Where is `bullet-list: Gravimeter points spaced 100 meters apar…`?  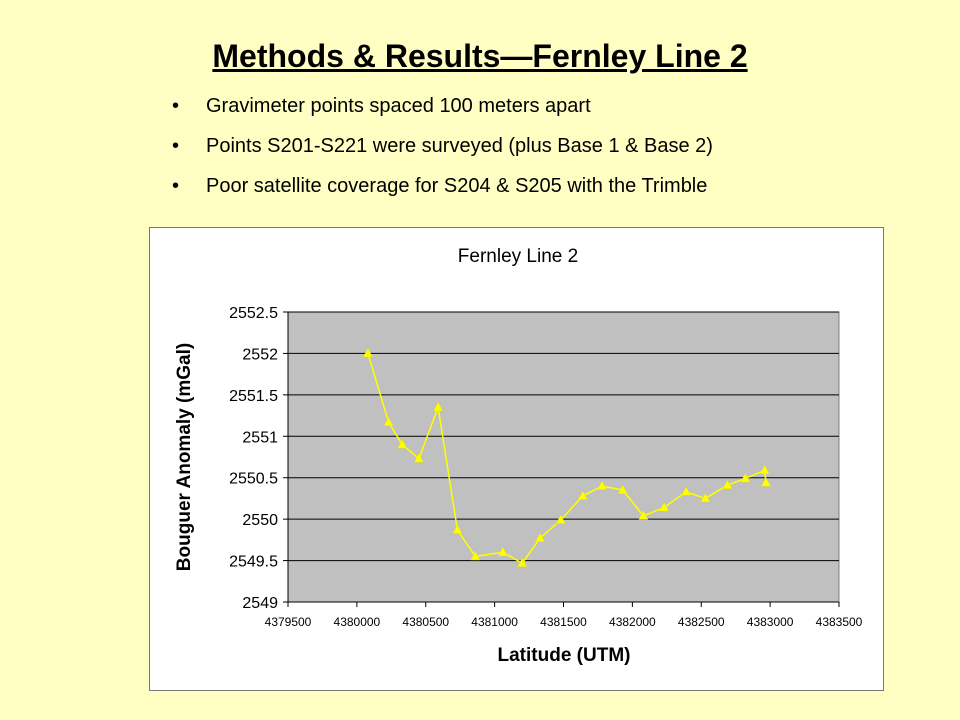 bullet-list: Gravimeter points spaced 100 meters apar… is located at coordinates (440, 154).